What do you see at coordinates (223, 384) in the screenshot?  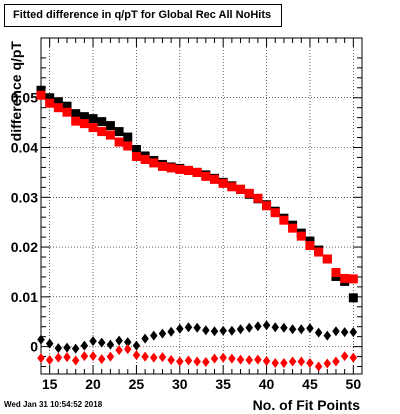 I see `x-tick-label: 35` at bounding box center [223, 384].